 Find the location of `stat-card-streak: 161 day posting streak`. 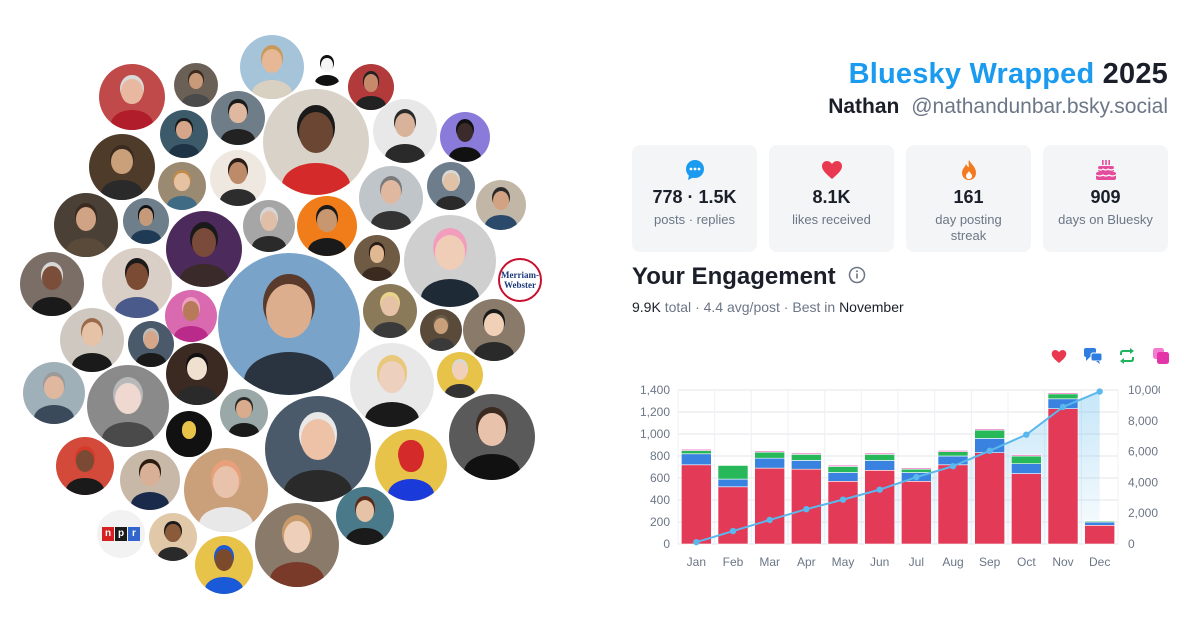

stat-card-streak: 161 day posting streak is located at coordinates (968, 198).